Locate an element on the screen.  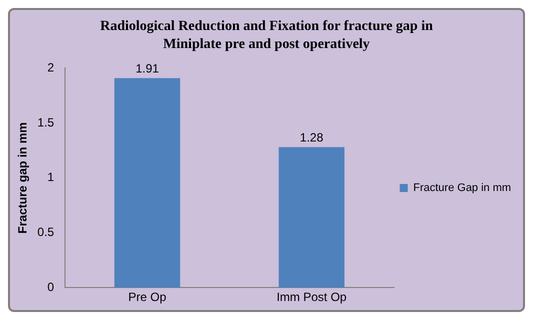
data-label: 1.28 is located at coordinates (312, 137).